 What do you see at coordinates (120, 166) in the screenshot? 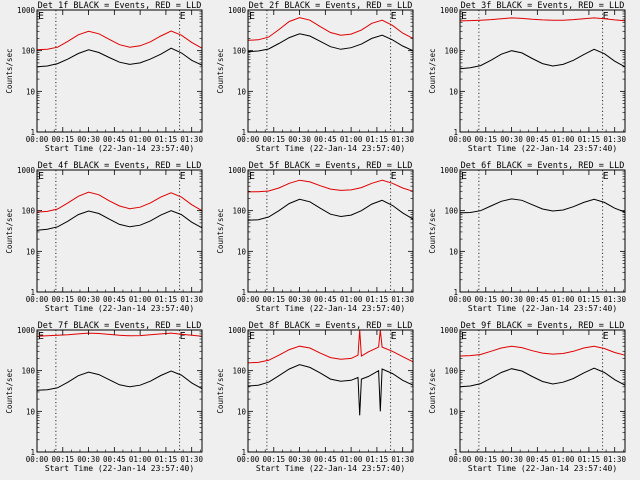
I see `panel-title: Det 4f BLACK = Events, RED = LLD` at bounding box center [120, 166].